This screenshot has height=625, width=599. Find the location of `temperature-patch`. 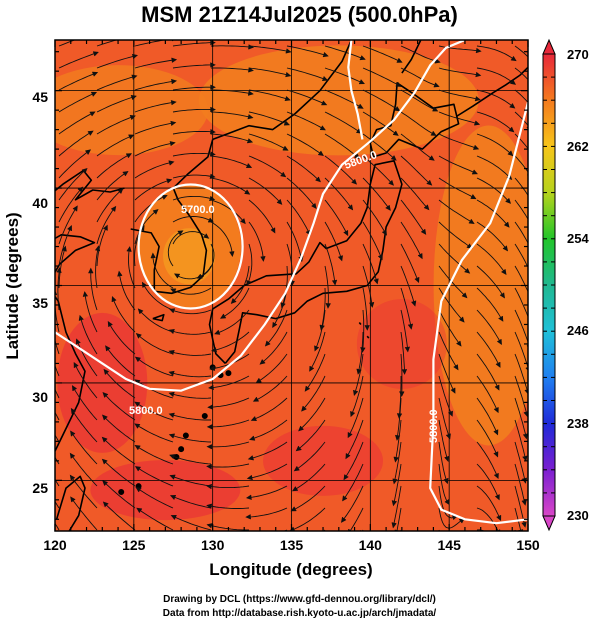

temperature-patch is located at coordinates (189, 256).